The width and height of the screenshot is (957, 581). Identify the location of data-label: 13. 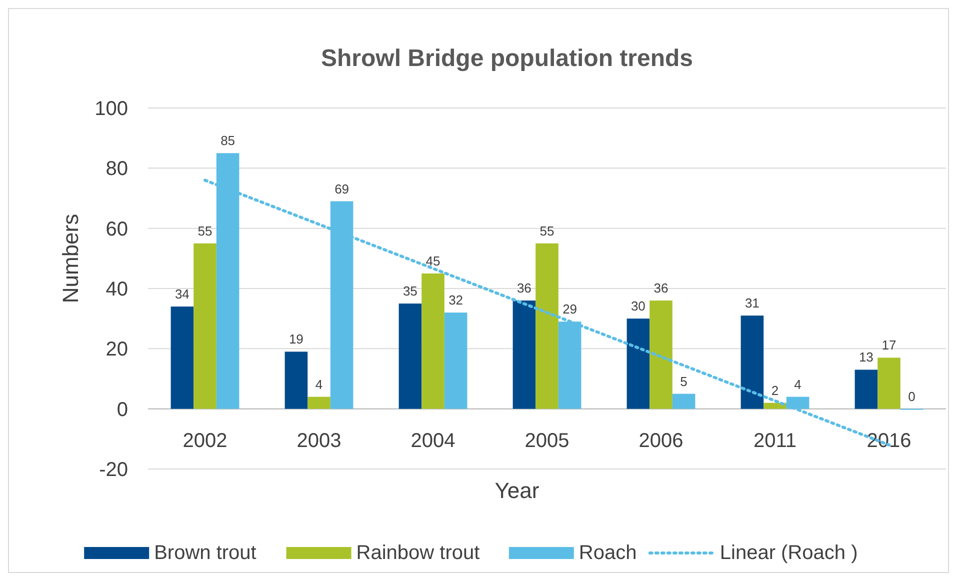
(866, 357).